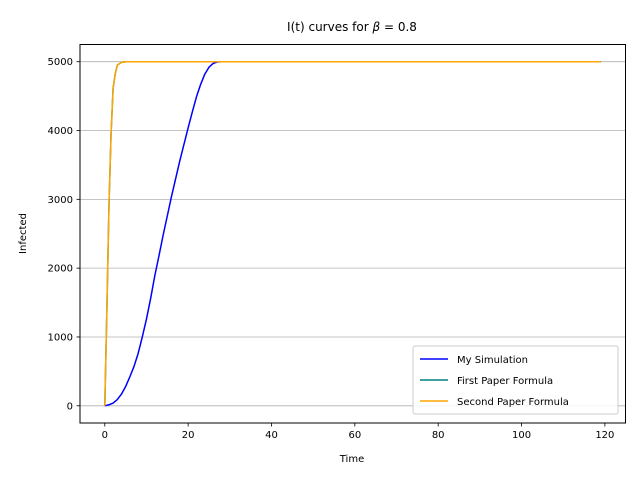 The width and height of the screenshot is (640, 480). What do you see at coordinates (60, 62) in the screenshot?
I see `y-tick-label: 5000` at bounding box center [60, 62].